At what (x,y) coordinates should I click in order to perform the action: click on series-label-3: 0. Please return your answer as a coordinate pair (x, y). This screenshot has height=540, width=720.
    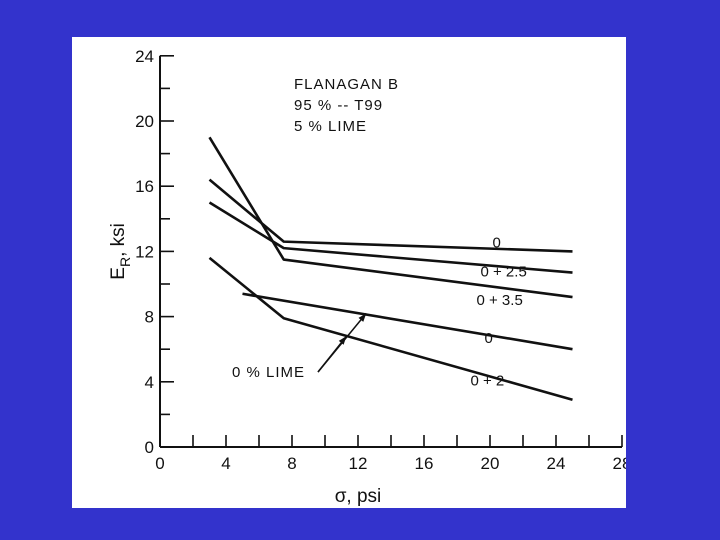
    Looking at the image, I should click on (489, 338).